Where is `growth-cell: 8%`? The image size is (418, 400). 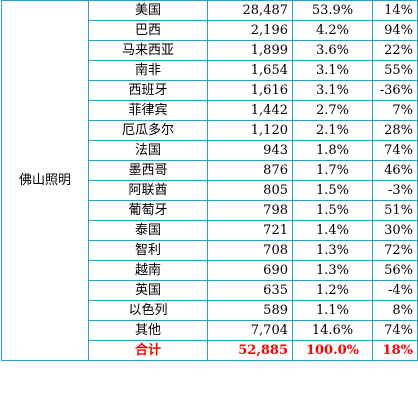
growth-cell: 8% is located at coordinates (395, 310).